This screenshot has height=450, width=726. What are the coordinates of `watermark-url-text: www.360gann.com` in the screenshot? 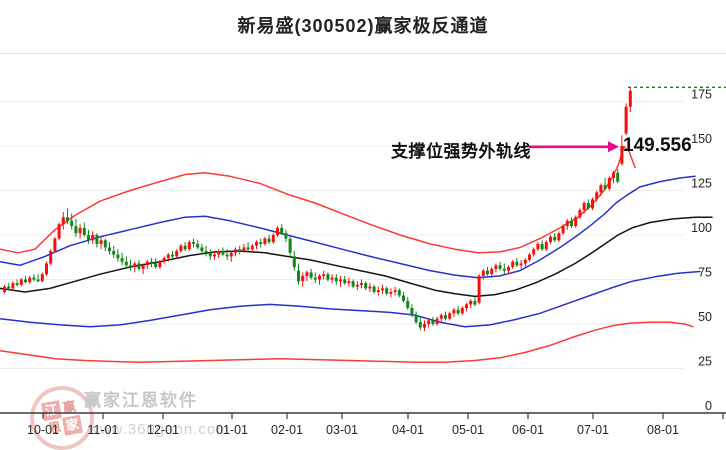 It's located at (159, 429).